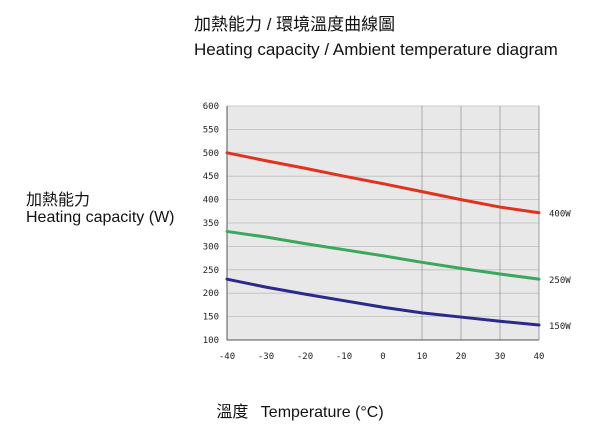 This screenshot has width=600, height=440. What do you see at coordinates (560, 281) in the screenshot?
I see `series-label-250W: 250W` at bounding box center [560, 281].